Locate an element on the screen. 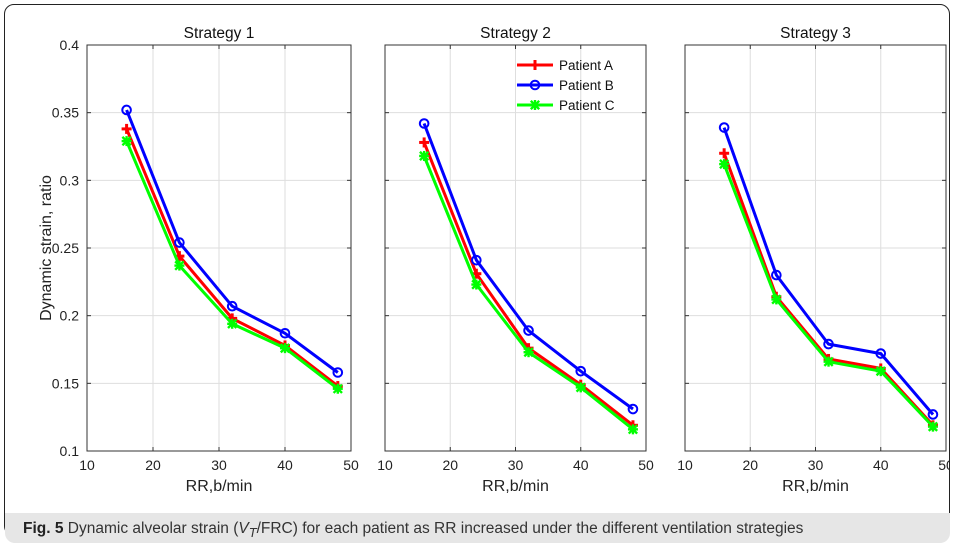 The image size is (956, 543). legend-label: Patient A is located at coordinates (586, 65).